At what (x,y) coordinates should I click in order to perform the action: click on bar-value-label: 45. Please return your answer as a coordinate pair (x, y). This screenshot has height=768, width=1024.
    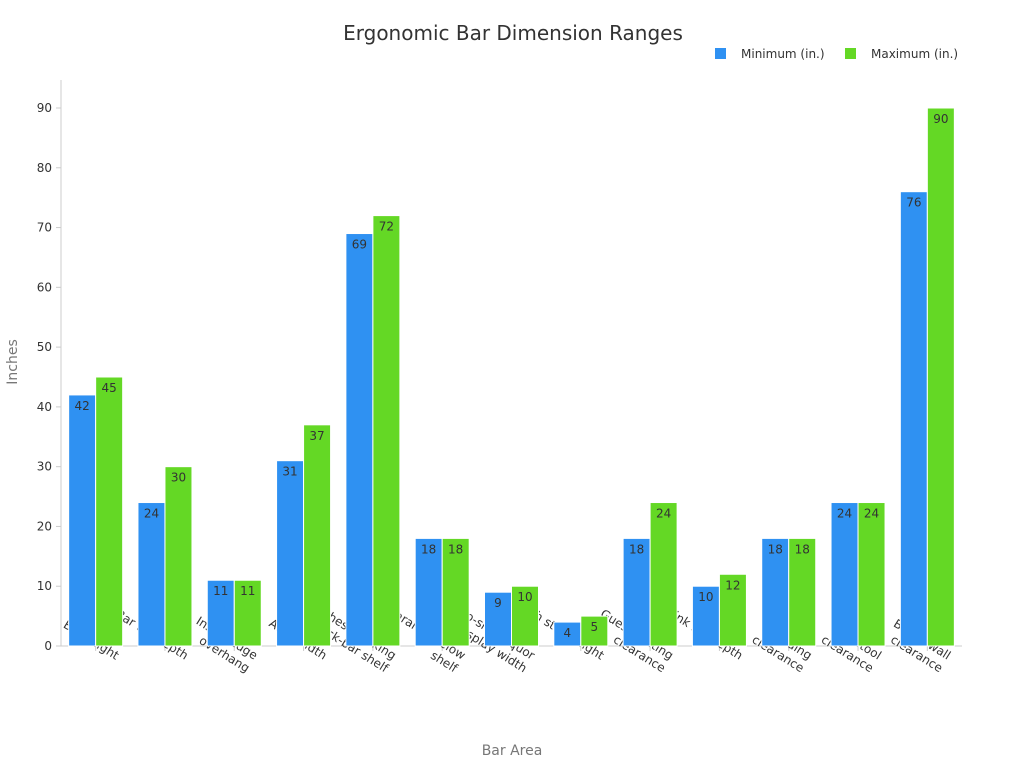
    Looking at the image, I should click on (109, 388).